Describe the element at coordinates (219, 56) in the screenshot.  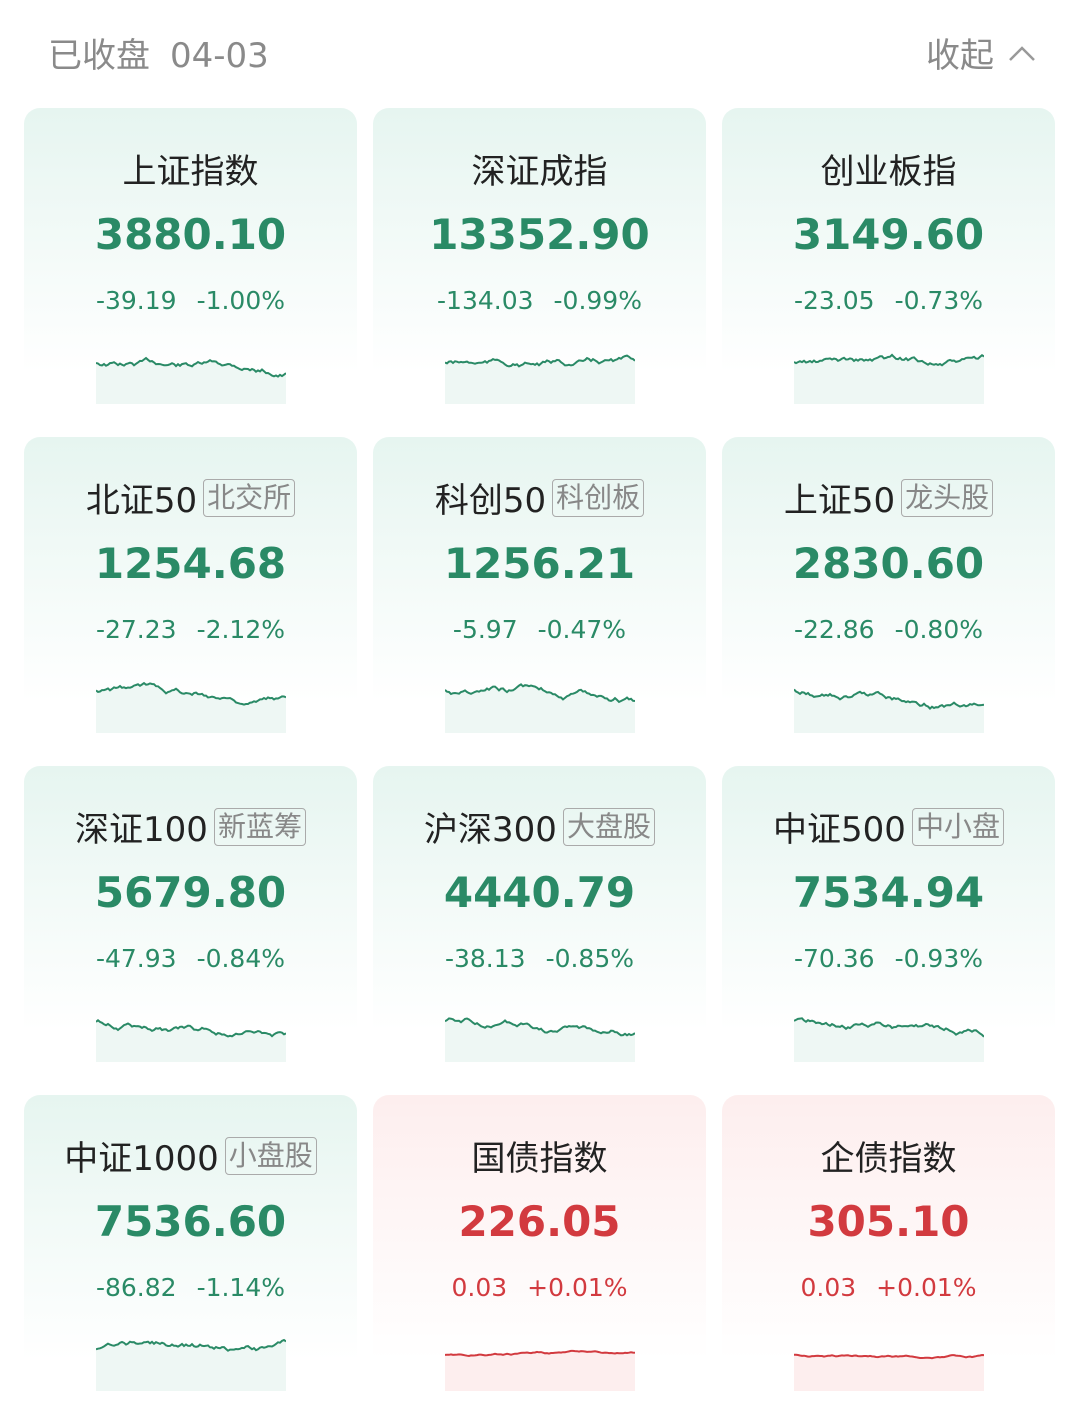
I see `date: 04-03` at that location.